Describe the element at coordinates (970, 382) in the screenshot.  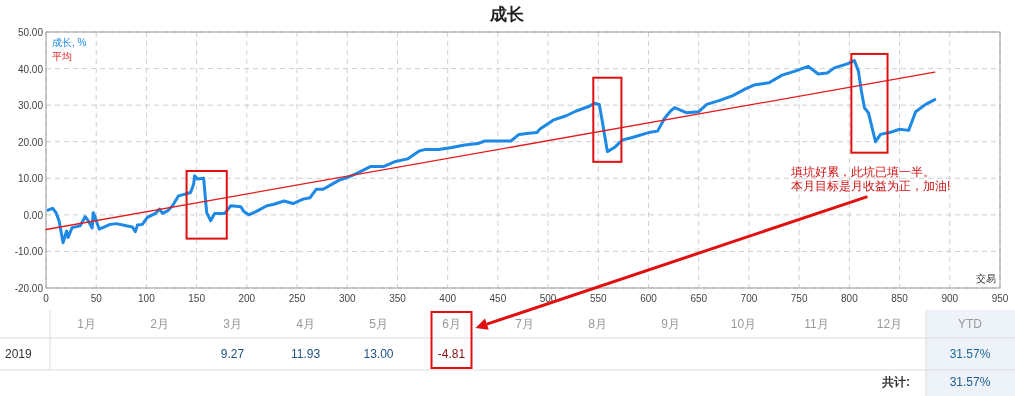
I see `annotation: 31.57%` at that location.